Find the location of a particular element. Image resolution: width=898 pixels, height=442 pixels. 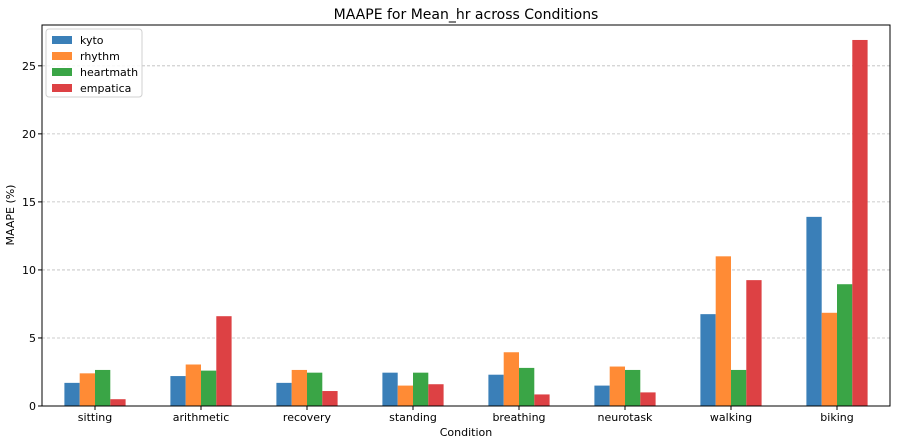

y-axis: 0 5 10 15 20 25 is located at coordinates (32, 236).